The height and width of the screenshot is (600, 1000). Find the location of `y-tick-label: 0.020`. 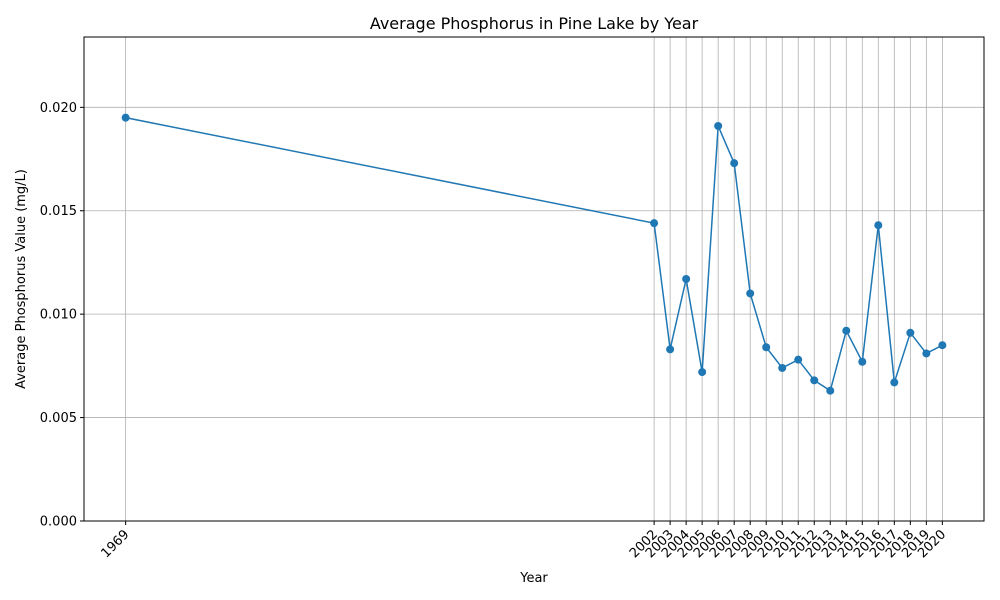

y-tick-label: 0.020 is located at coordinates (58, 108).